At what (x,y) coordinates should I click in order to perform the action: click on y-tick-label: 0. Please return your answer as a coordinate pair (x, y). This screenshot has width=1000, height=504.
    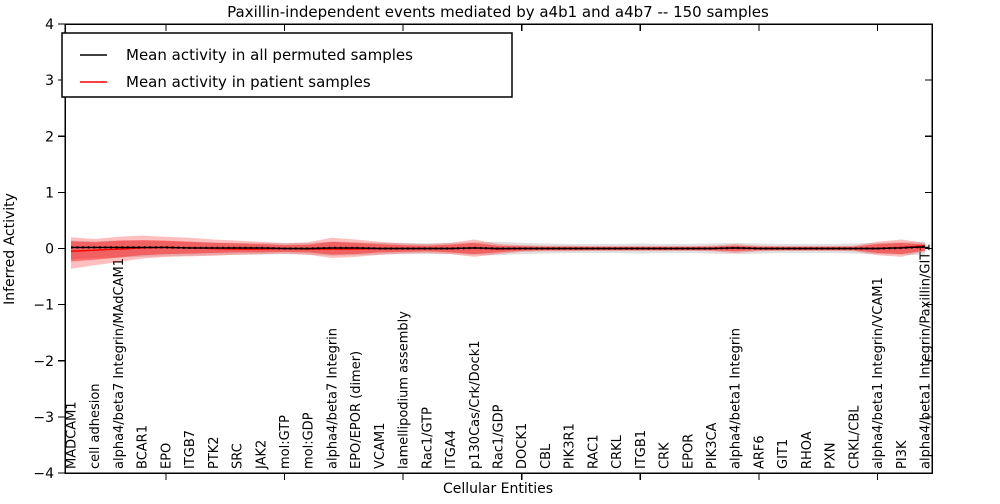
    Looking at the image, I should click on (49, 250).